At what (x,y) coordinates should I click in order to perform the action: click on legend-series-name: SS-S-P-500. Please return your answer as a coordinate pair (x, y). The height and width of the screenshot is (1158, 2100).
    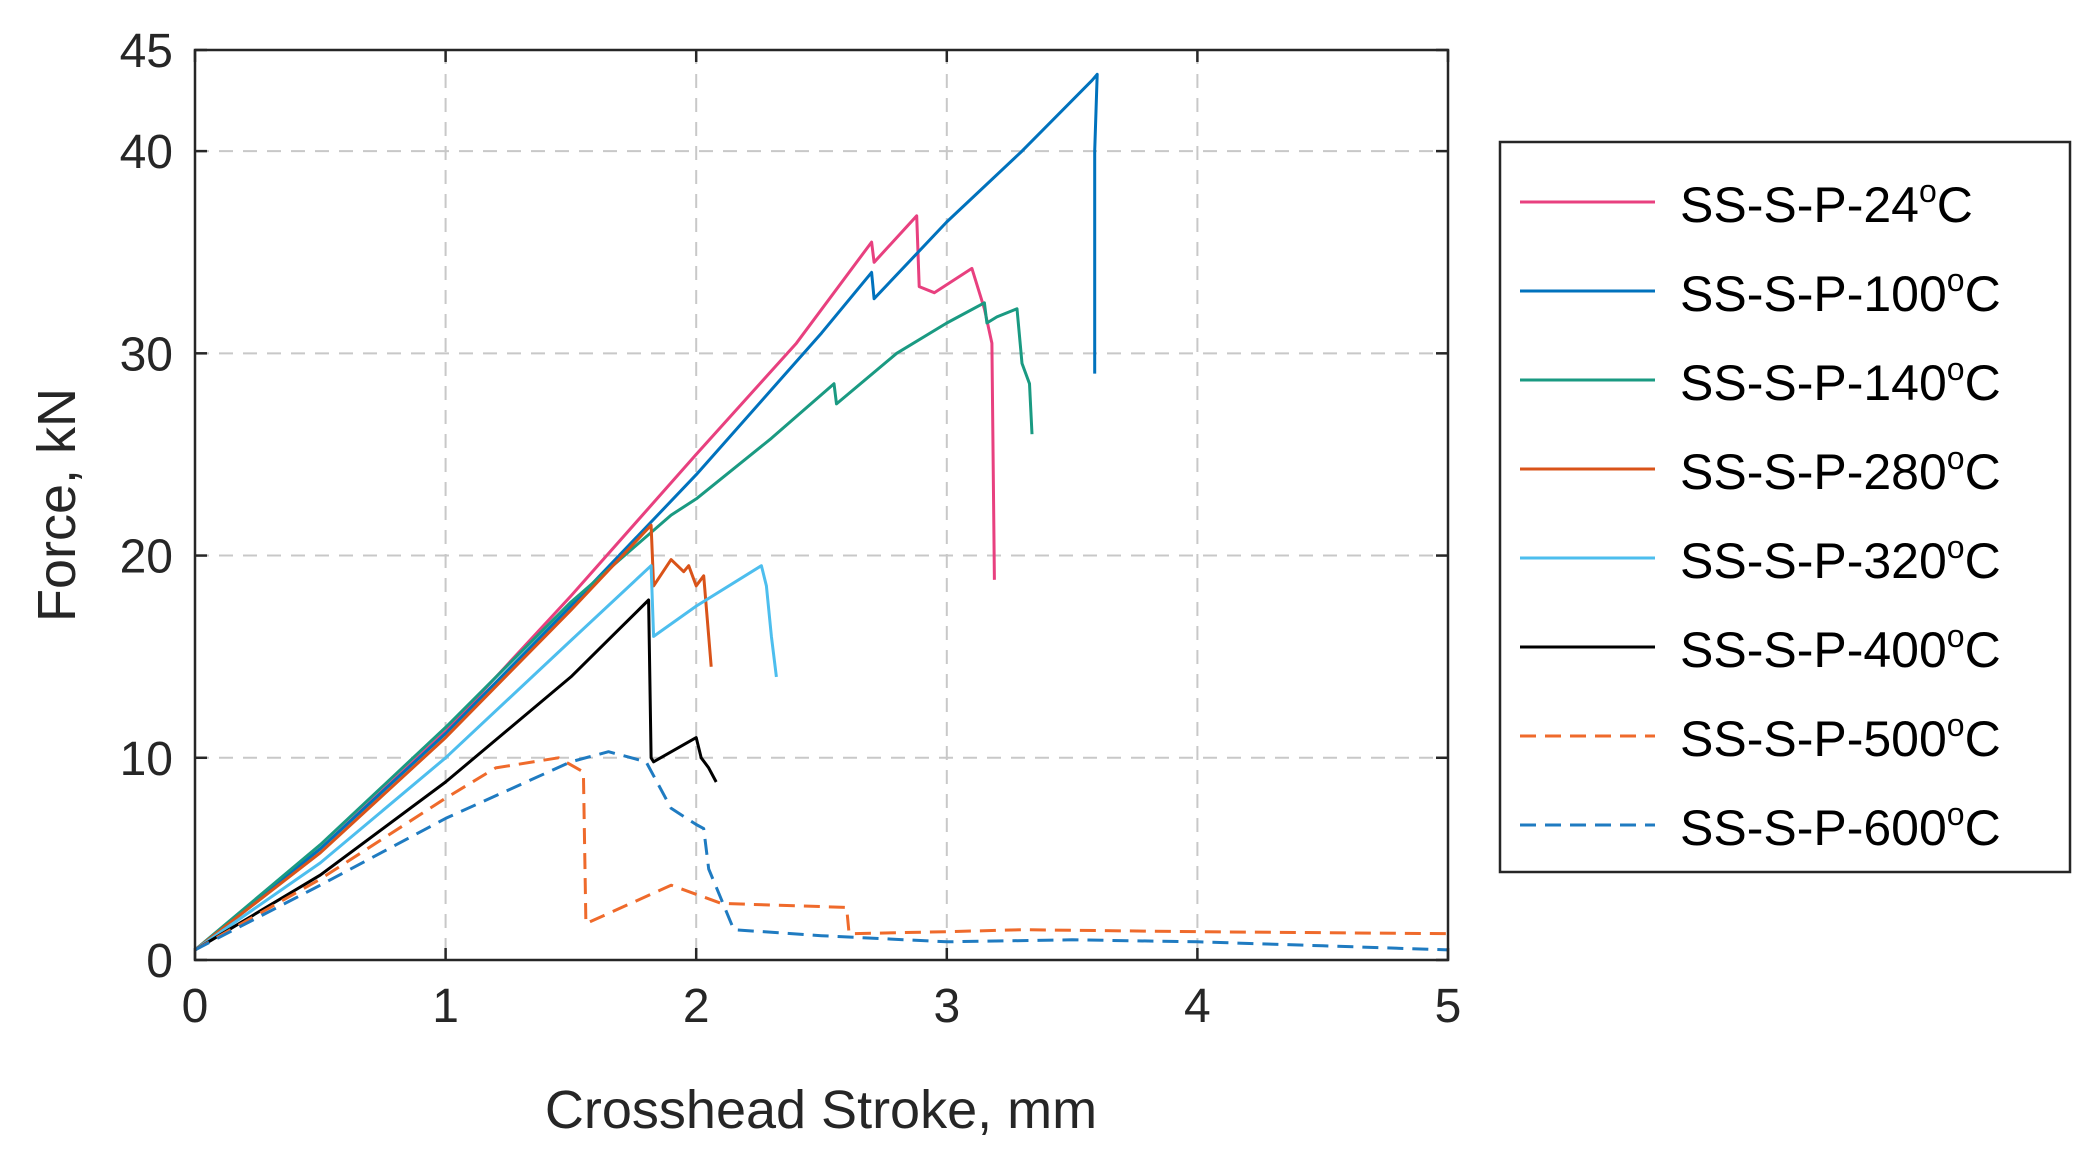
    Looking at the image, I should click on (1813, 739).